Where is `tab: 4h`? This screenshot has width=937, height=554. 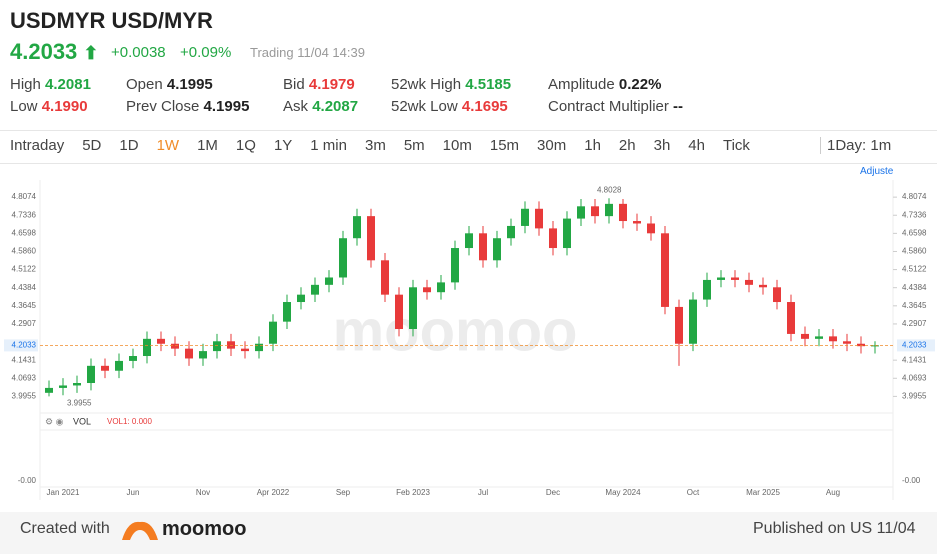 tab: 4h is located at coordinates (696, 145).